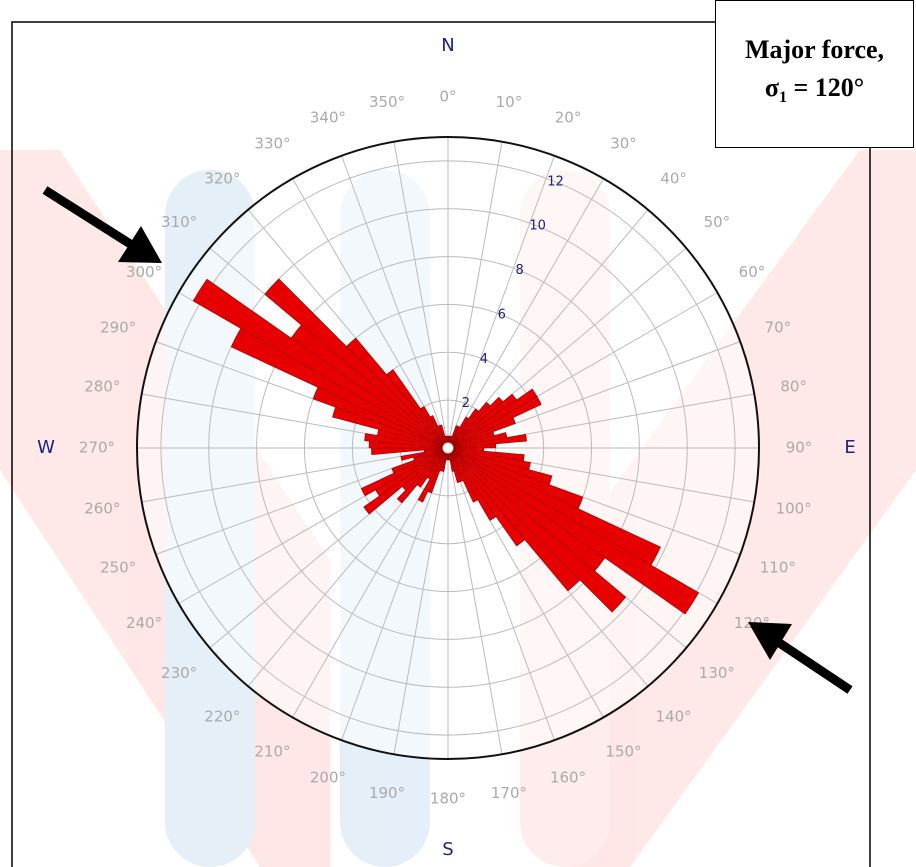  Describe the element at coordinates (118, 568) in the screenshot. I see `angle-label: 250°` at that location.